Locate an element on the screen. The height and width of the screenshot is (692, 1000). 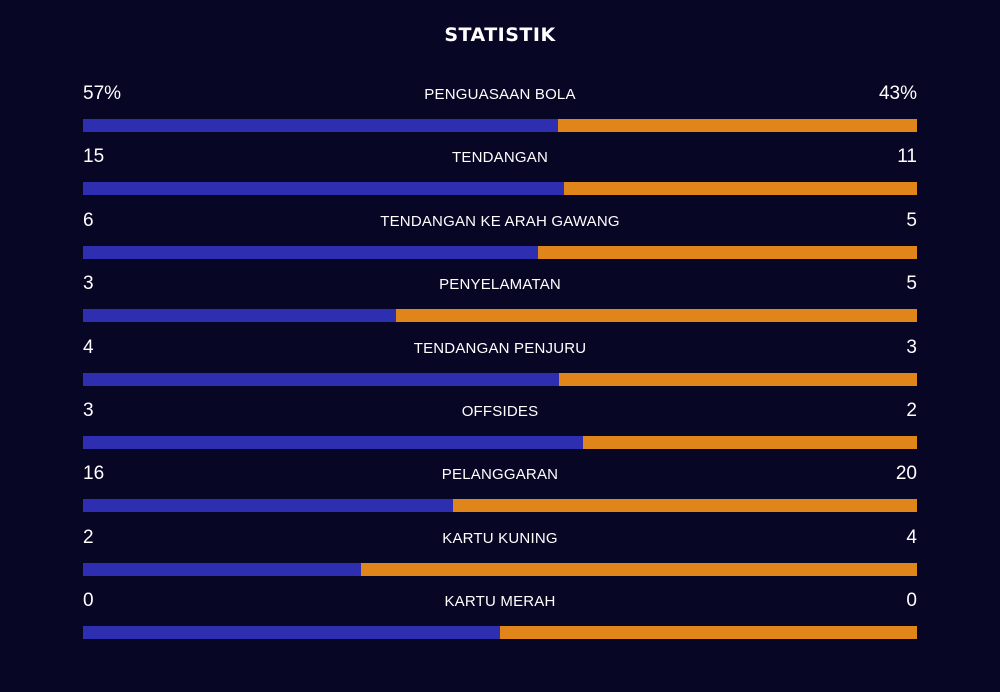
home-value: 4 is located at coordinates (88, 347).